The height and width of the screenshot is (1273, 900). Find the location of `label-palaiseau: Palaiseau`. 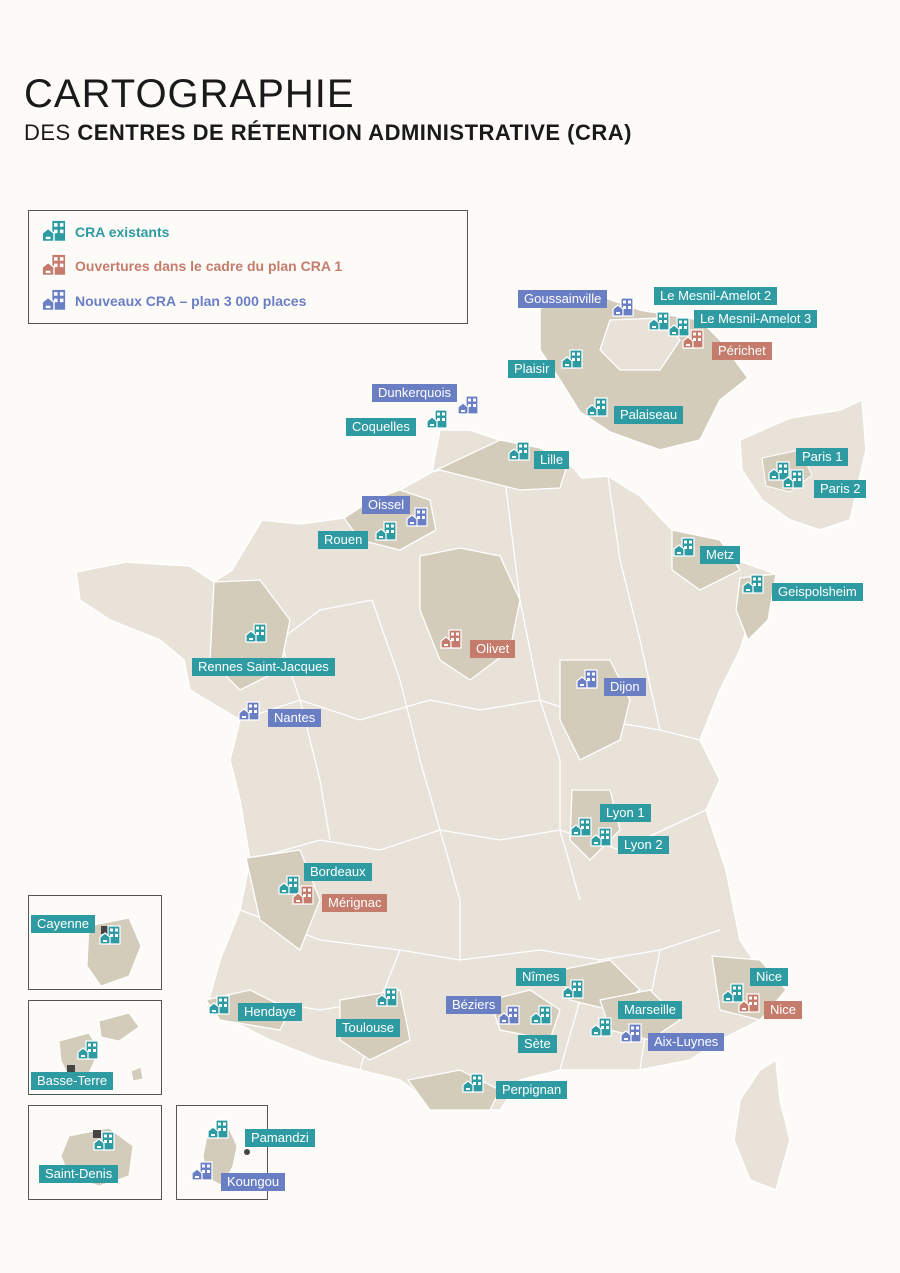

label-palaiseau: Palaiseau is located at coordinates (649, 415).